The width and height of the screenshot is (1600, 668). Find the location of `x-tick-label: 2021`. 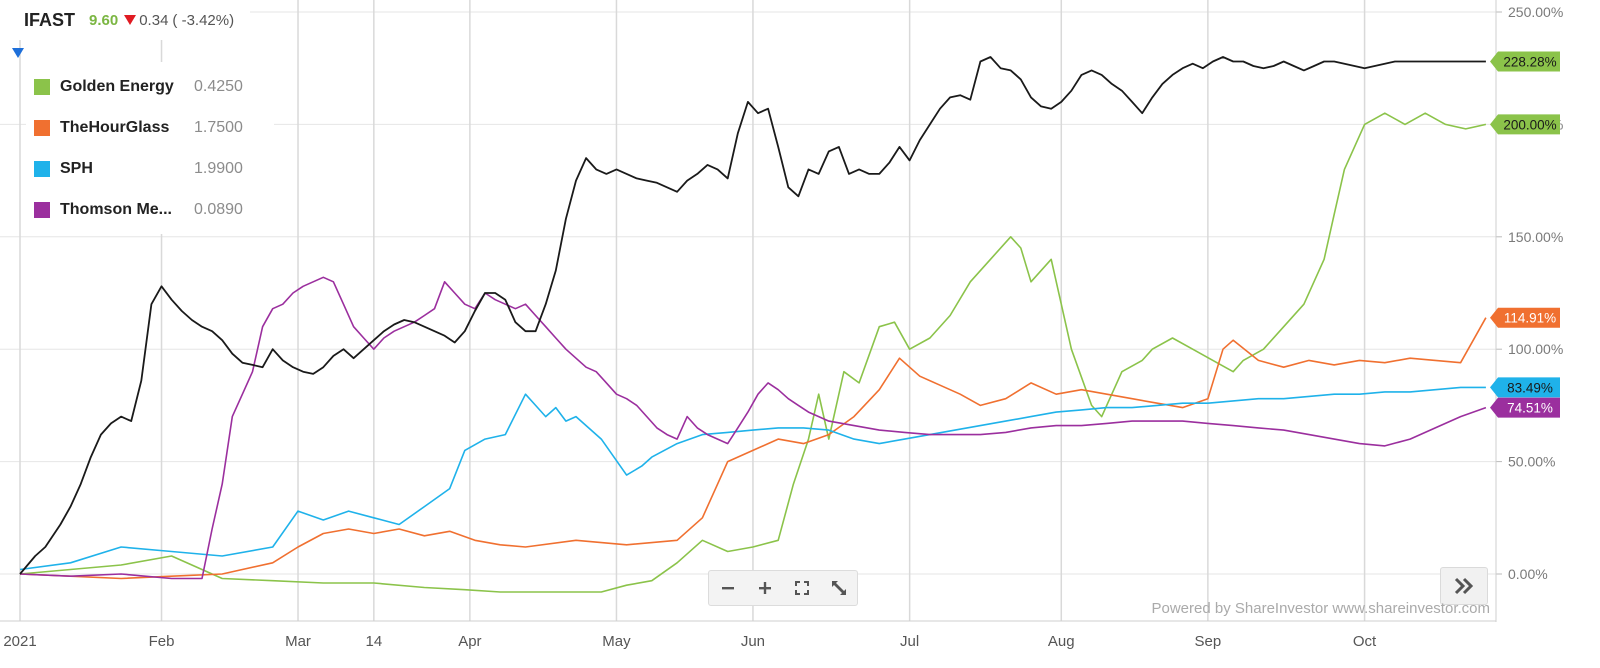

x-tick-label: 2021 is located at coordinates (19, 641).